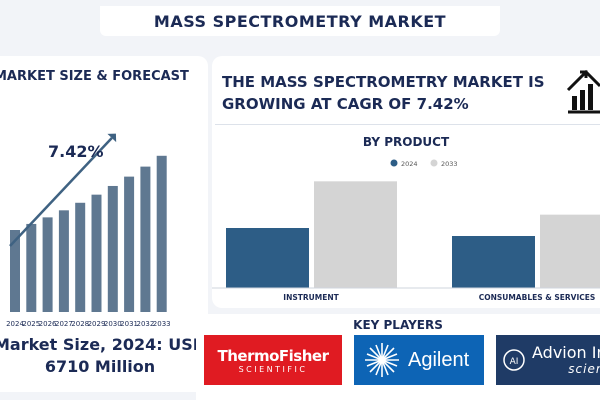  I want to click on forecast-tick-label: 2029, so click(97, 324).